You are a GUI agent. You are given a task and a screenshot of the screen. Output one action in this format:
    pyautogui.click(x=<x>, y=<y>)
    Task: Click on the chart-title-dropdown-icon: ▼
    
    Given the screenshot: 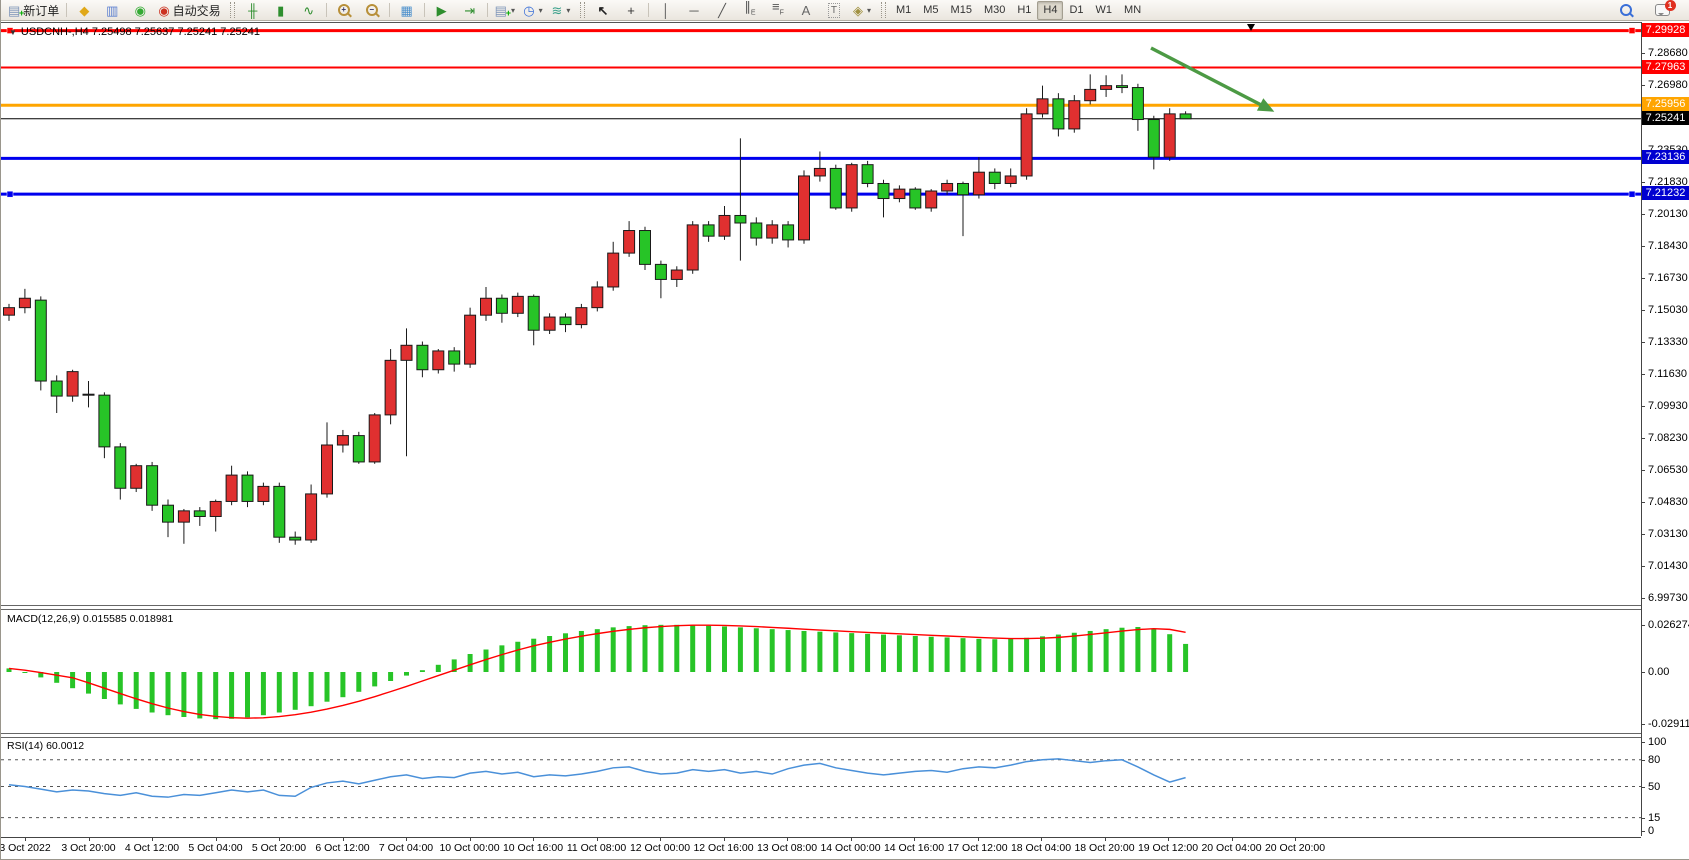 What is the action you would take?
    pyautogui.click(x=13, y=32)
    